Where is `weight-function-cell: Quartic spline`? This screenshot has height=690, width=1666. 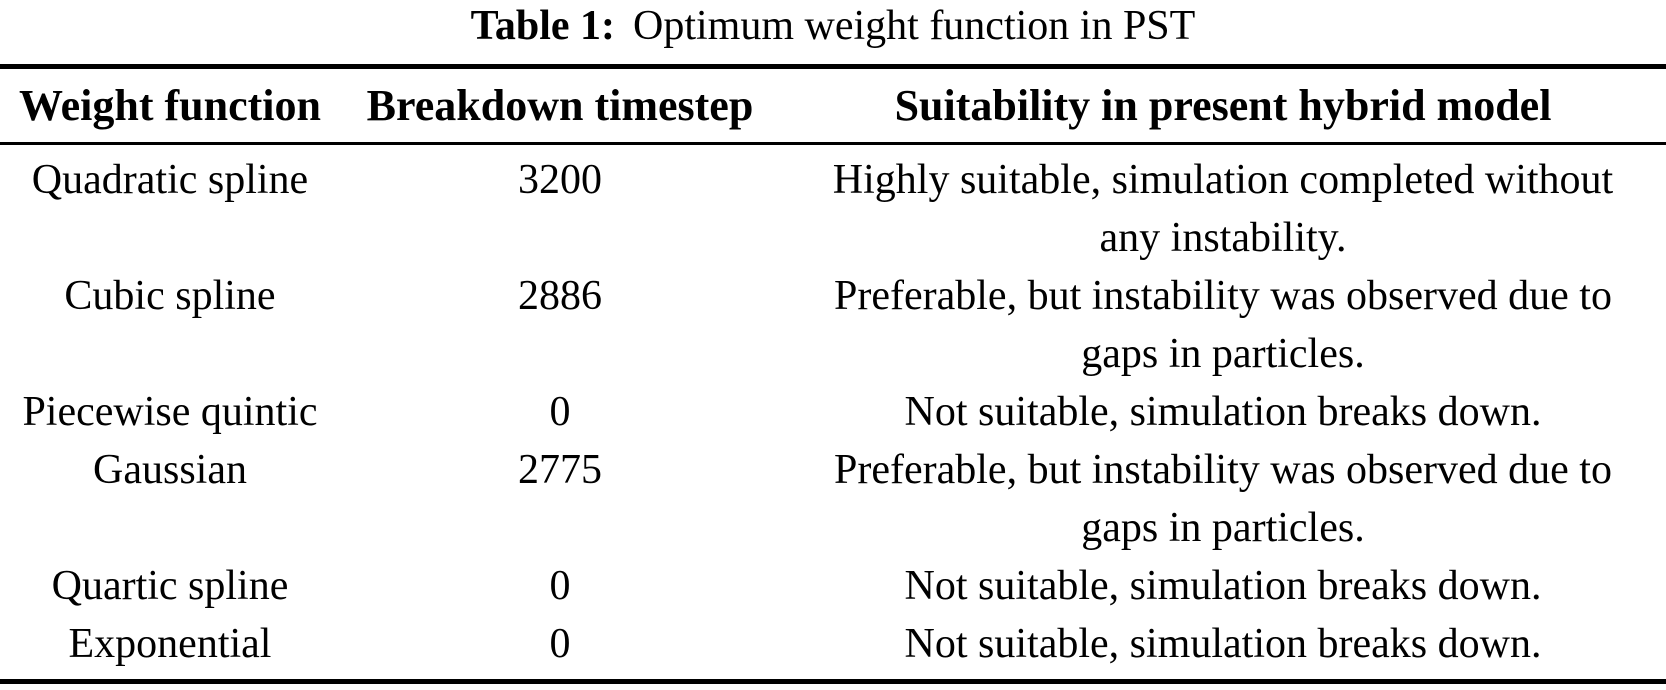
weight-function-cell: Quartic spline is located at coordinates (170, 586).